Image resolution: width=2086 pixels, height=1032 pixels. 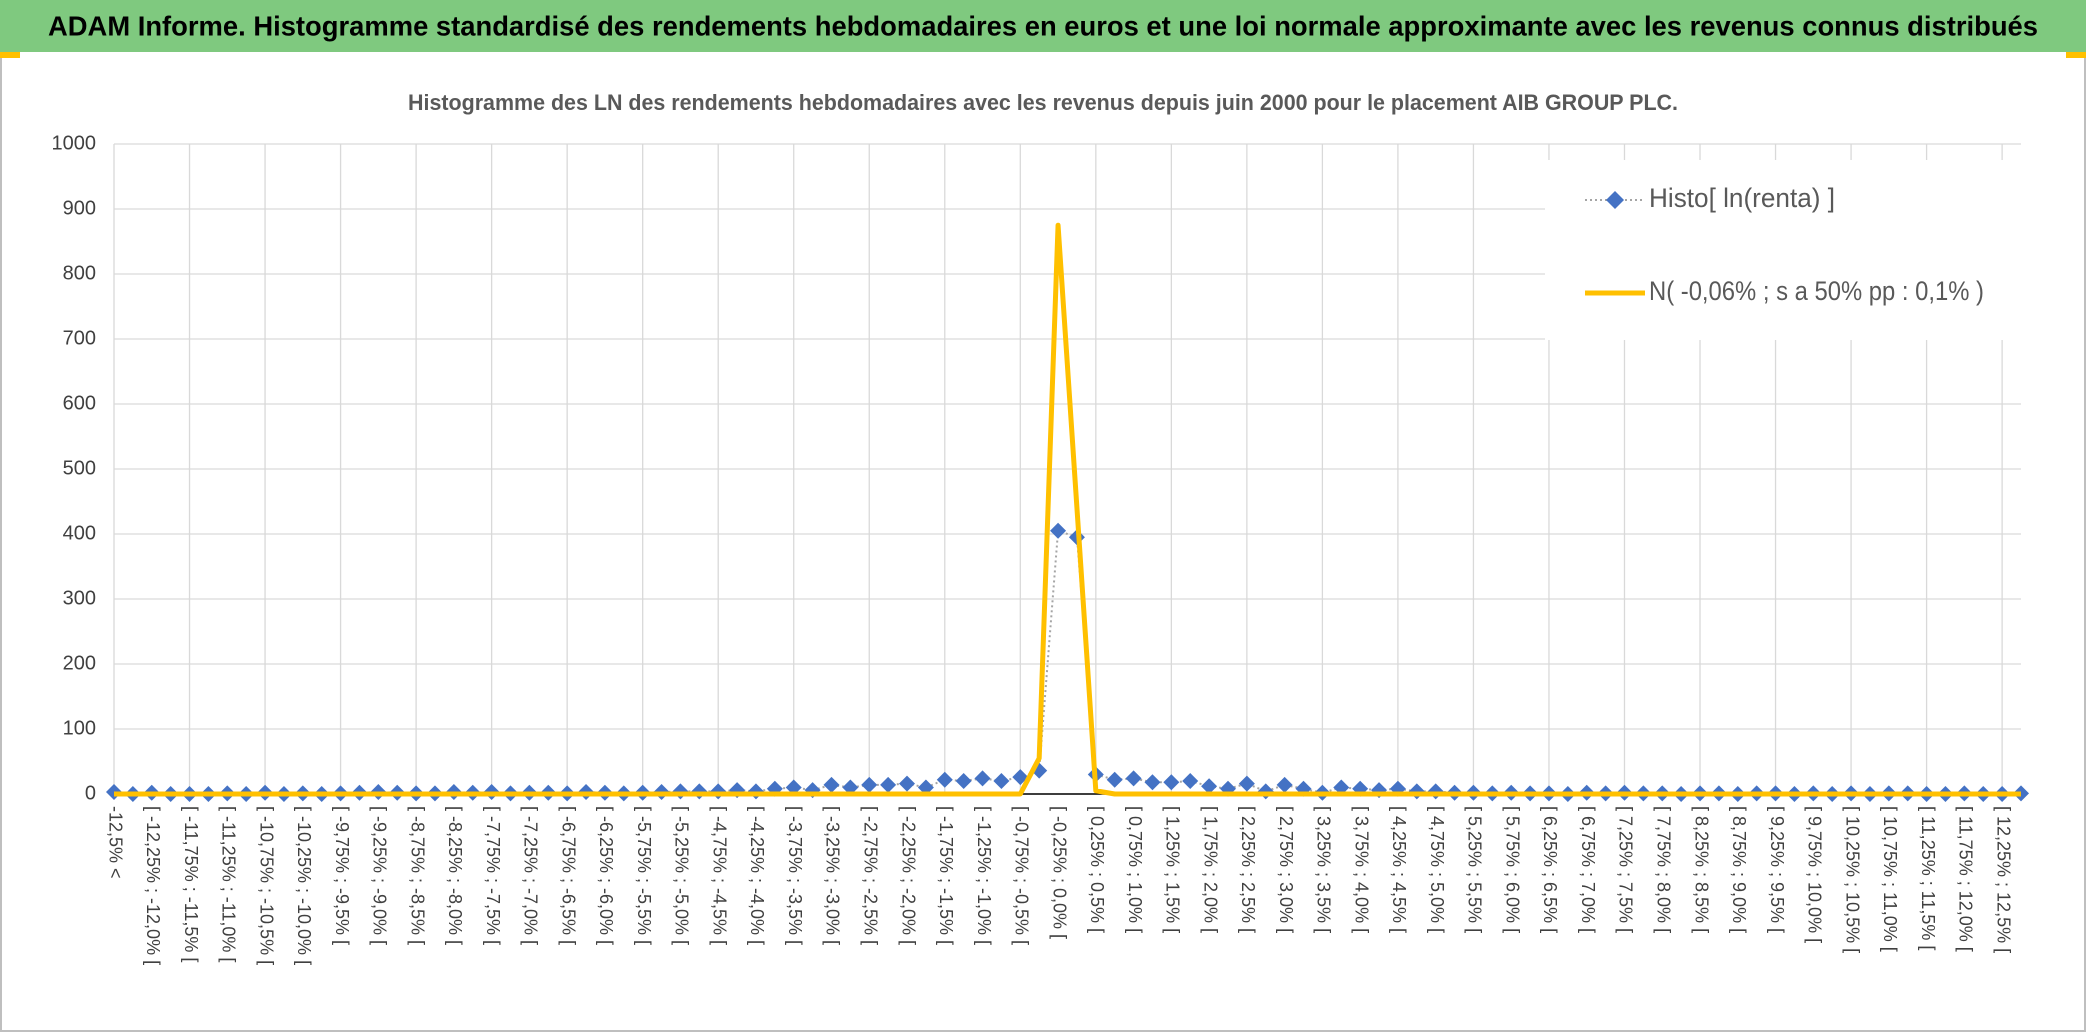 I want to click on x-tick-label: [ -0,25% ; 0,0% [, so click(x=1059, y=872).